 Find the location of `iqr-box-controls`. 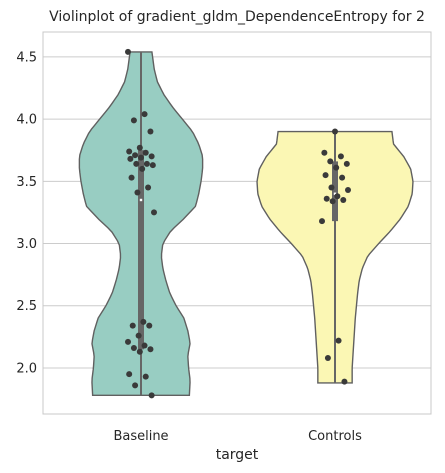

iqr-box-controls is located at coordinates (335, 191).